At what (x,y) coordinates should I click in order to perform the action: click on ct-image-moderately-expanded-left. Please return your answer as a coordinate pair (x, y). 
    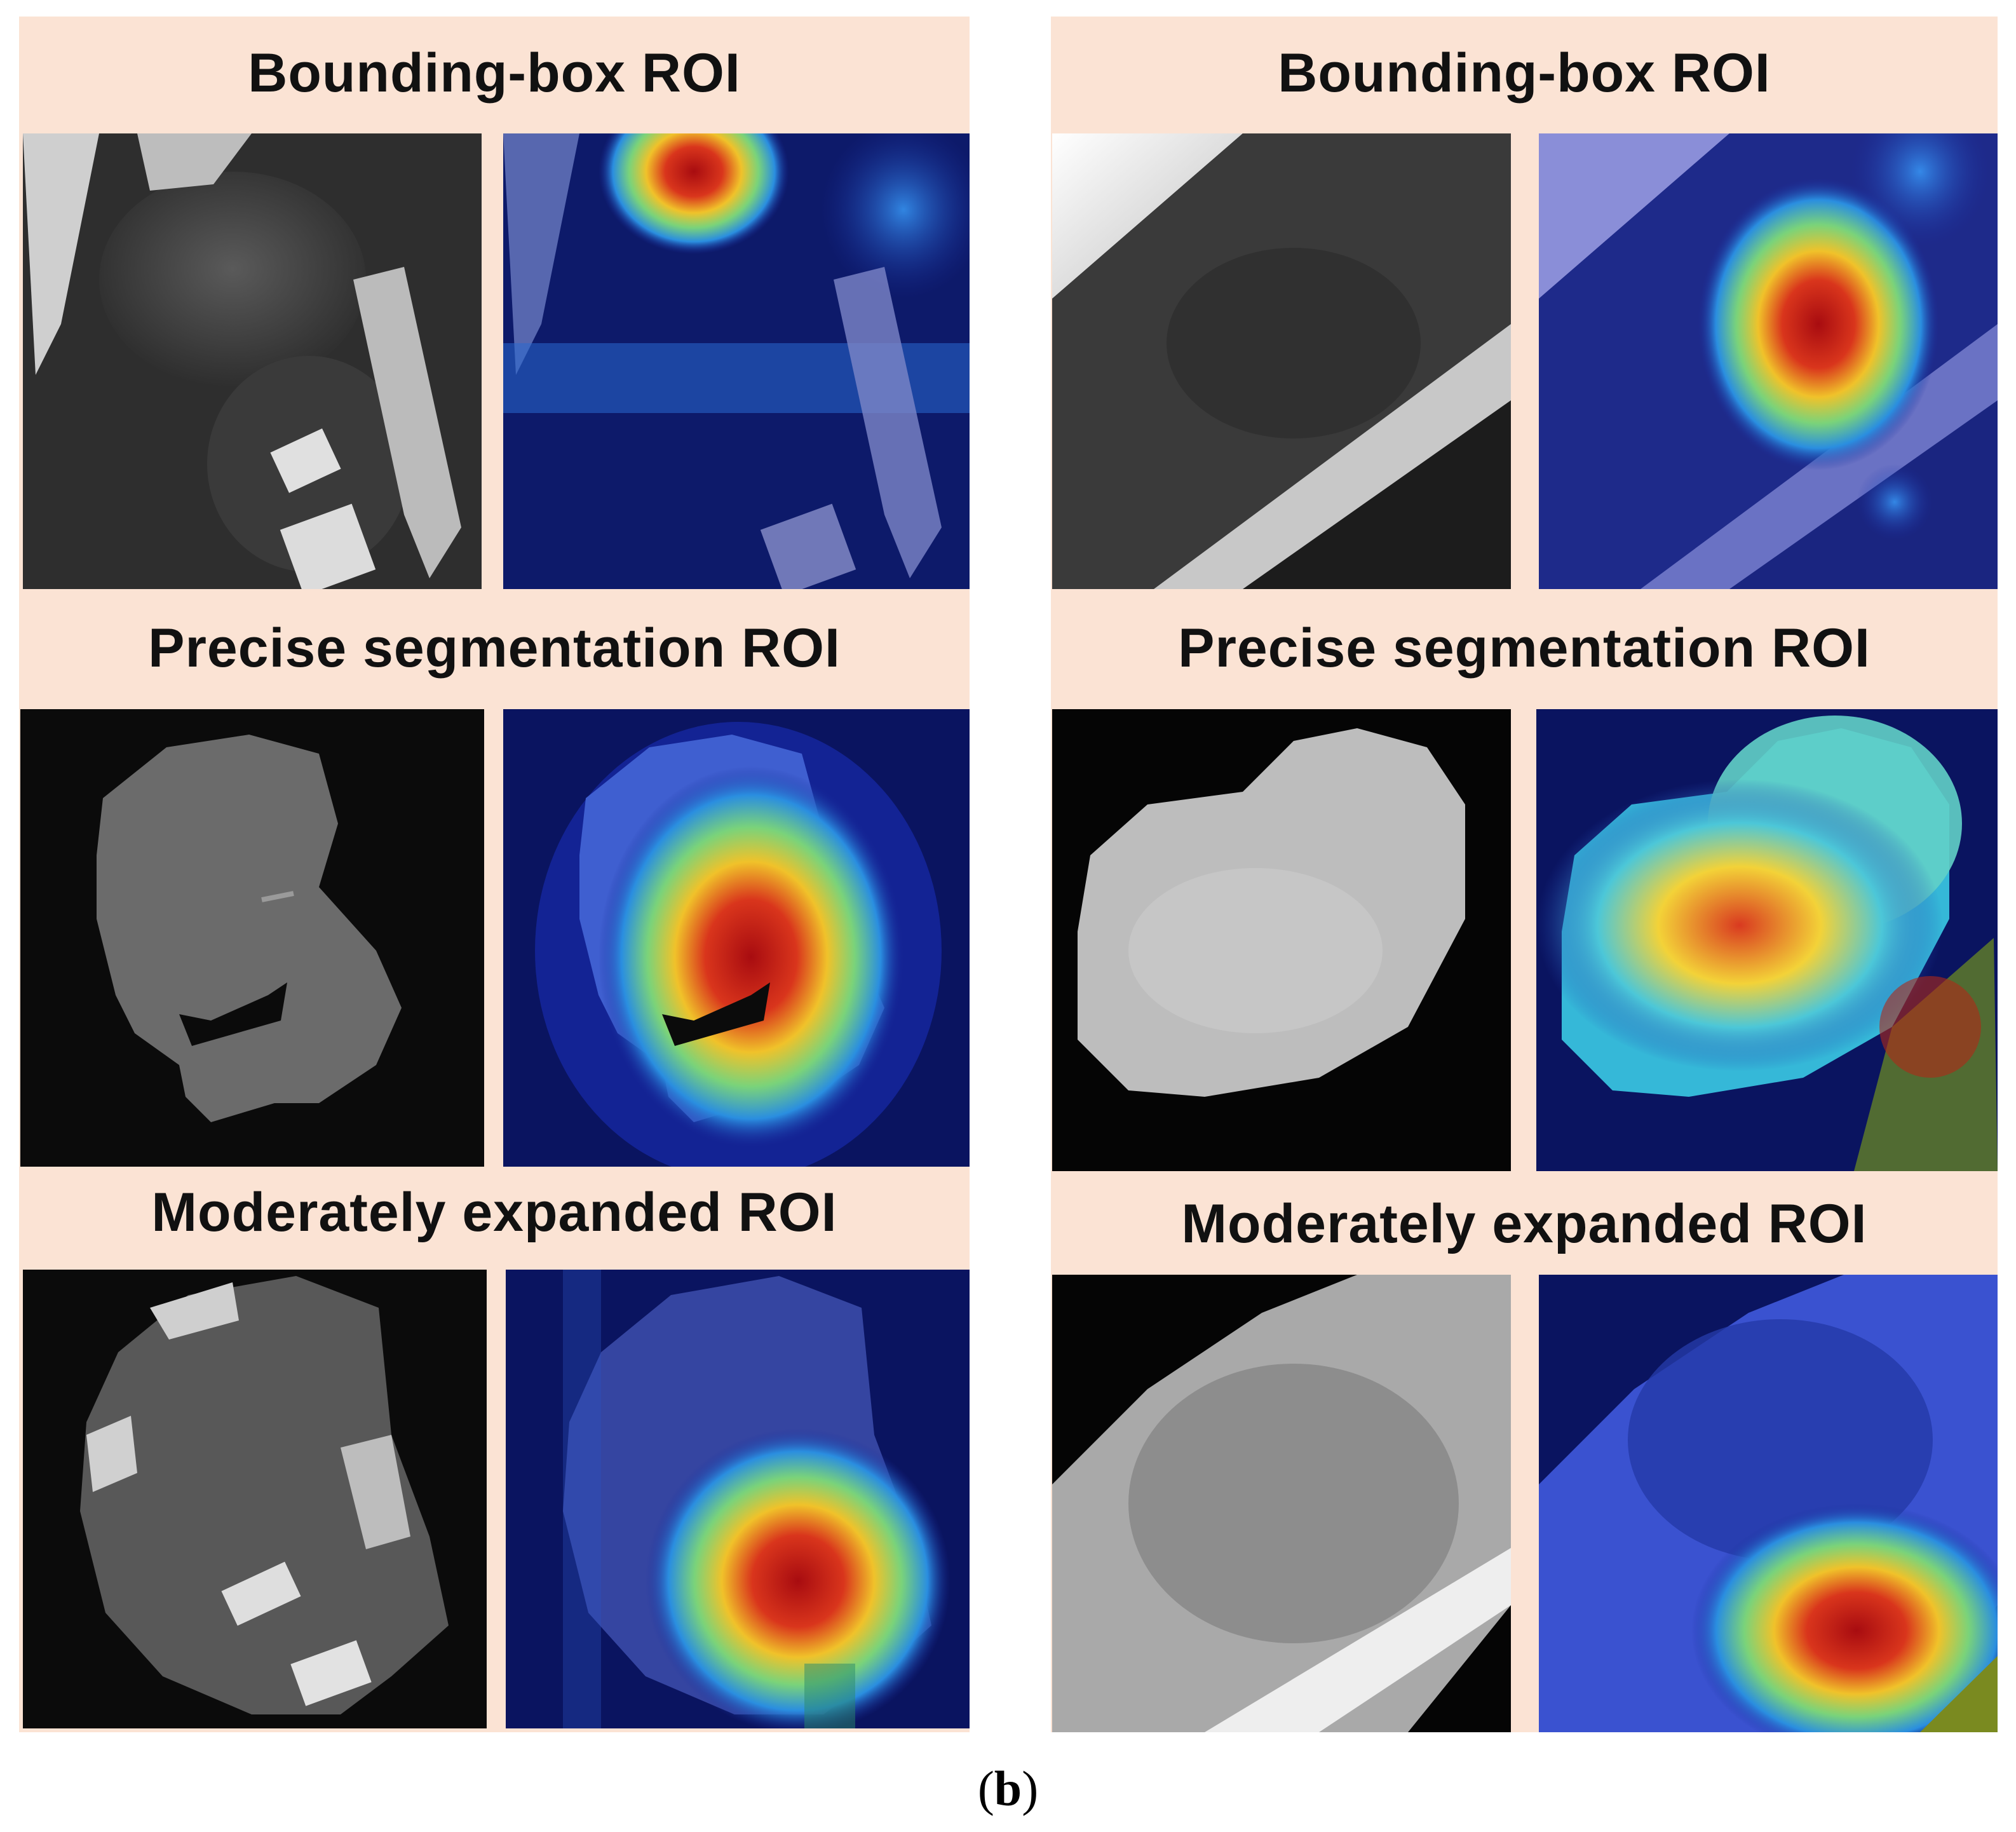
    Looking at the image, I should click on (255, 1499).